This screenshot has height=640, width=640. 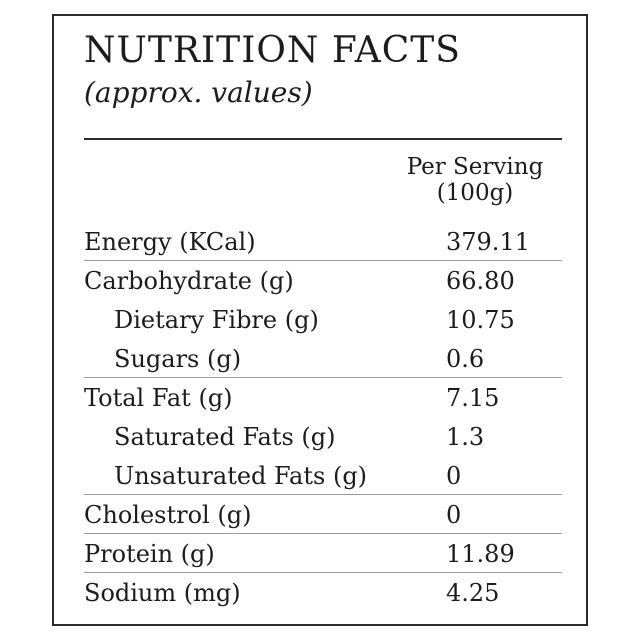 What do you see at coordinates (465, 359) in the screenshot?
I see `nutrient-value: 0.6` at bounding box center [465, 359].